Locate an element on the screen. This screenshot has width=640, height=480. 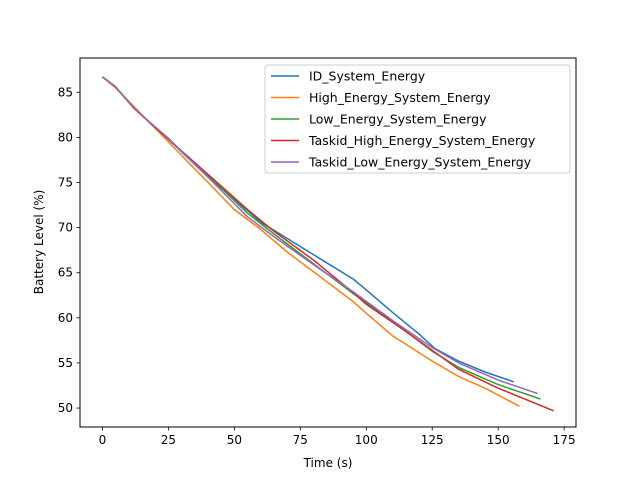
legend-box is located at coordinates (417, 119).